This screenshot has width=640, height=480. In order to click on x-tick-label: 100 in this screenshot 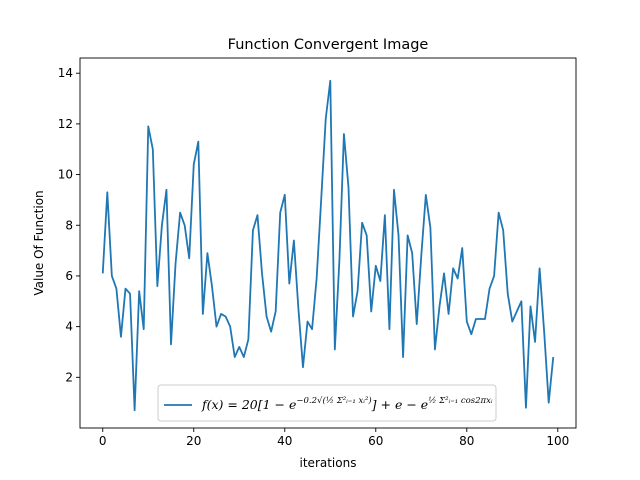, I will do `click(557, 441)`.